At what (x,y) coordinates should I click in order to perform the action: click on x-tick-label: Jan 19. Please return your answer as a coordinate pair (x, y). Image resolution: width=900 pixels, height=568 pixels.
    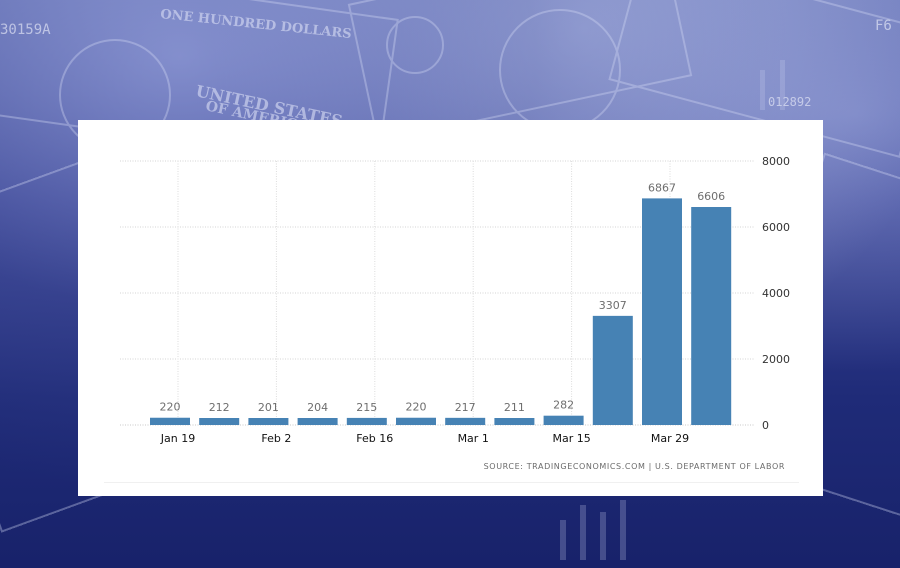
    Looking at the image, I should click on (177, 438).